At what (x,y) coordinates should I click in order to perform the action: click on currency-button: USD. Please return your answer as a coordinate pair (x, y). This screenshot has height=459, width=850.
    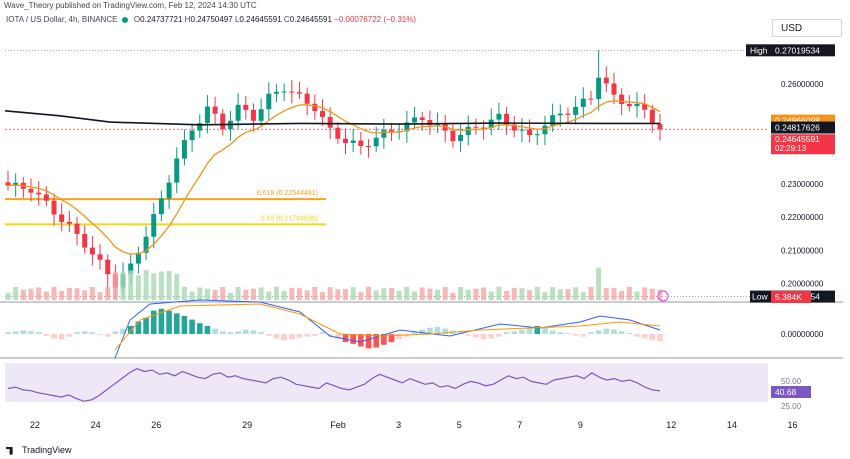
    Looking at the image, I should click on (807, 28).